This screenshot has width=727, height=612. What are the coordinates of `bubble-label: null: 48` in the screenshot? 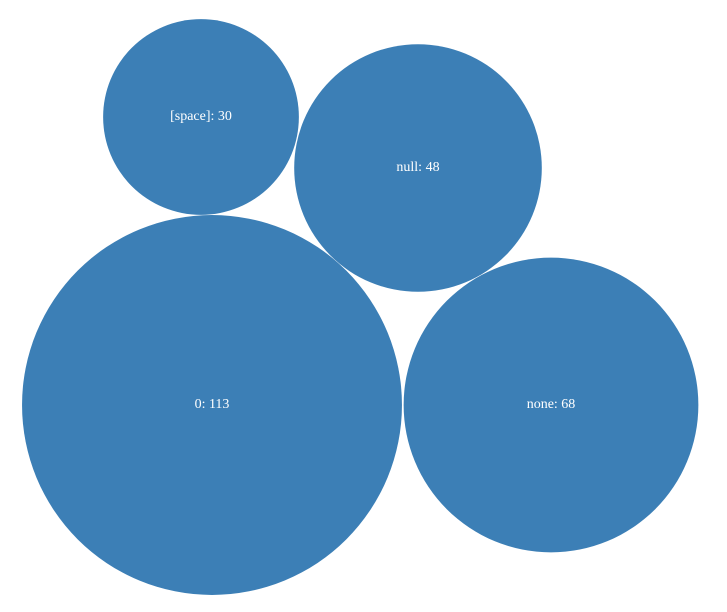 It's located at (417, 167).